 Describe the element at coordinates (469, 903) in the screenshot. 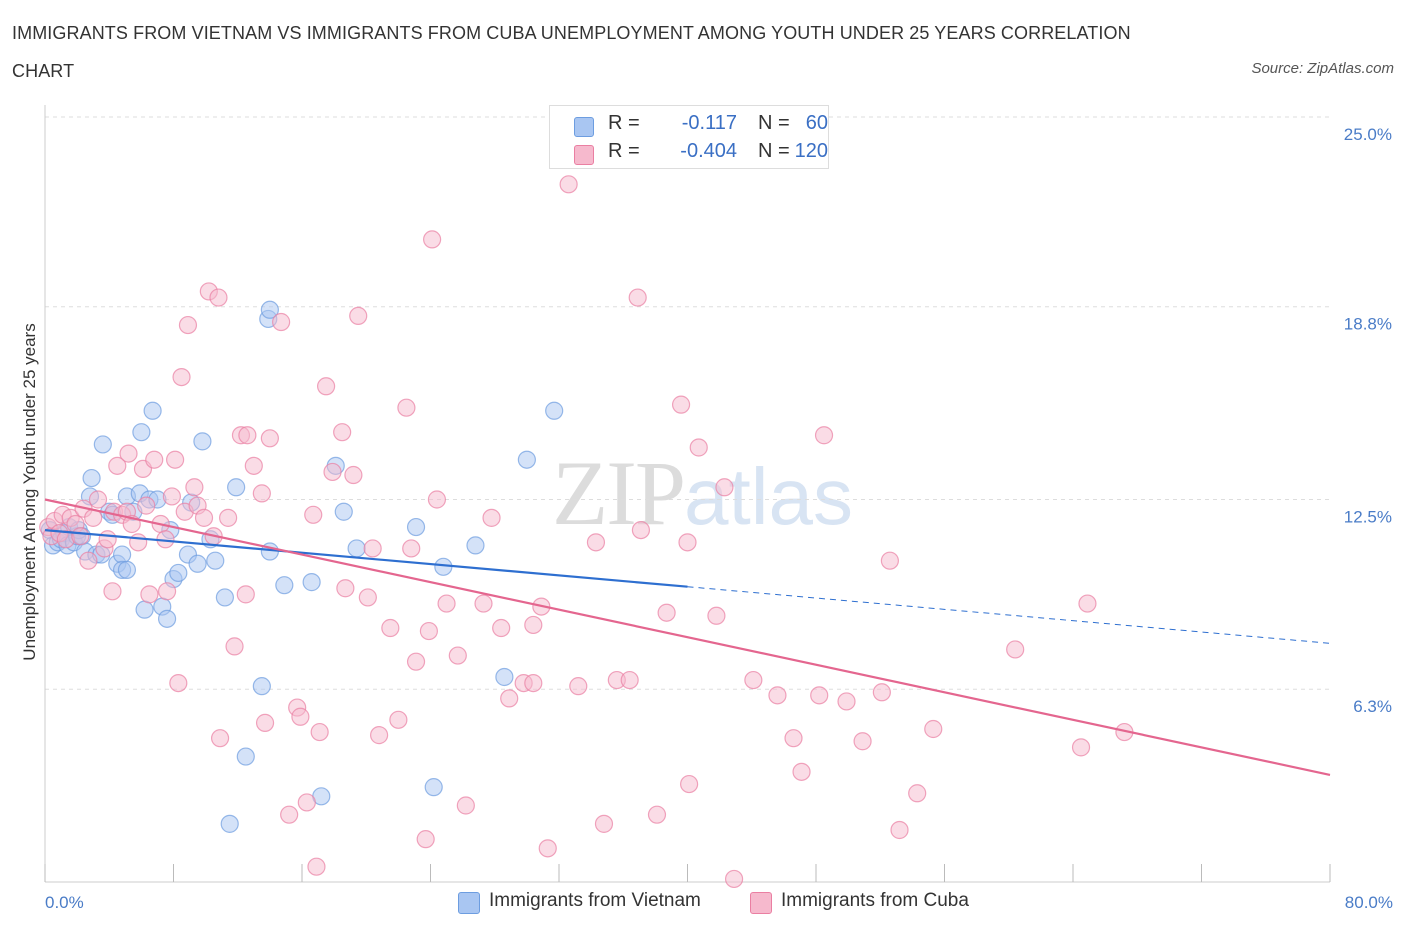

I see `legend-swatch-vietnam` at that location.